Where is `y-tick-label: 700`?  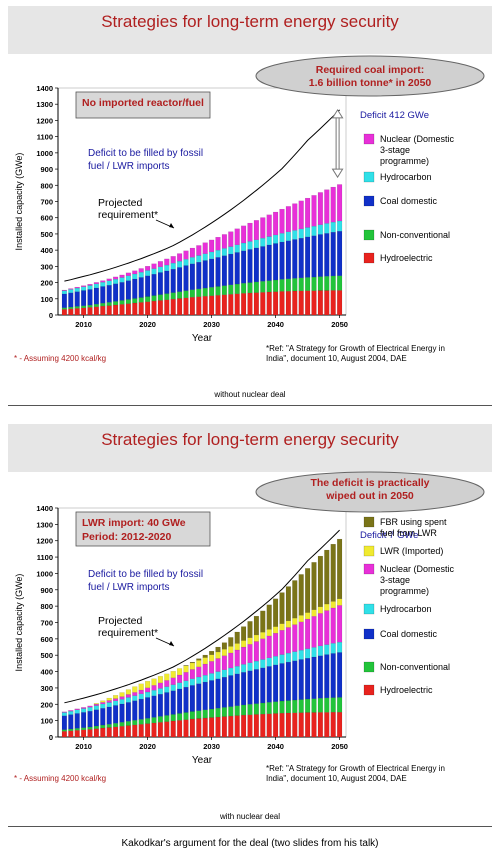
y-tick-label: 700 is located at coordinates (46, 202).